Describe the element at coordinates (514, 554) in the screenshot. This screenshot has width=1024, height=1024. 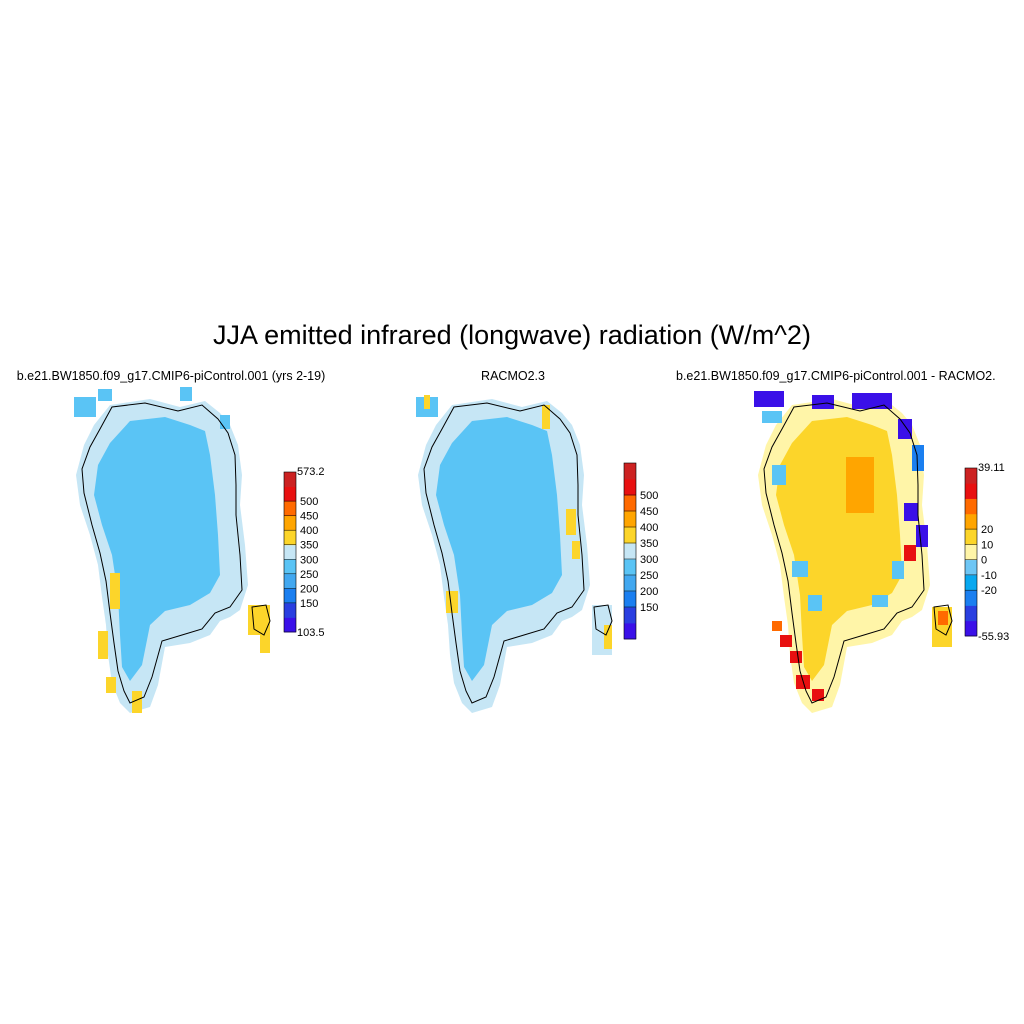
I see `map-panel-obs` at that location.